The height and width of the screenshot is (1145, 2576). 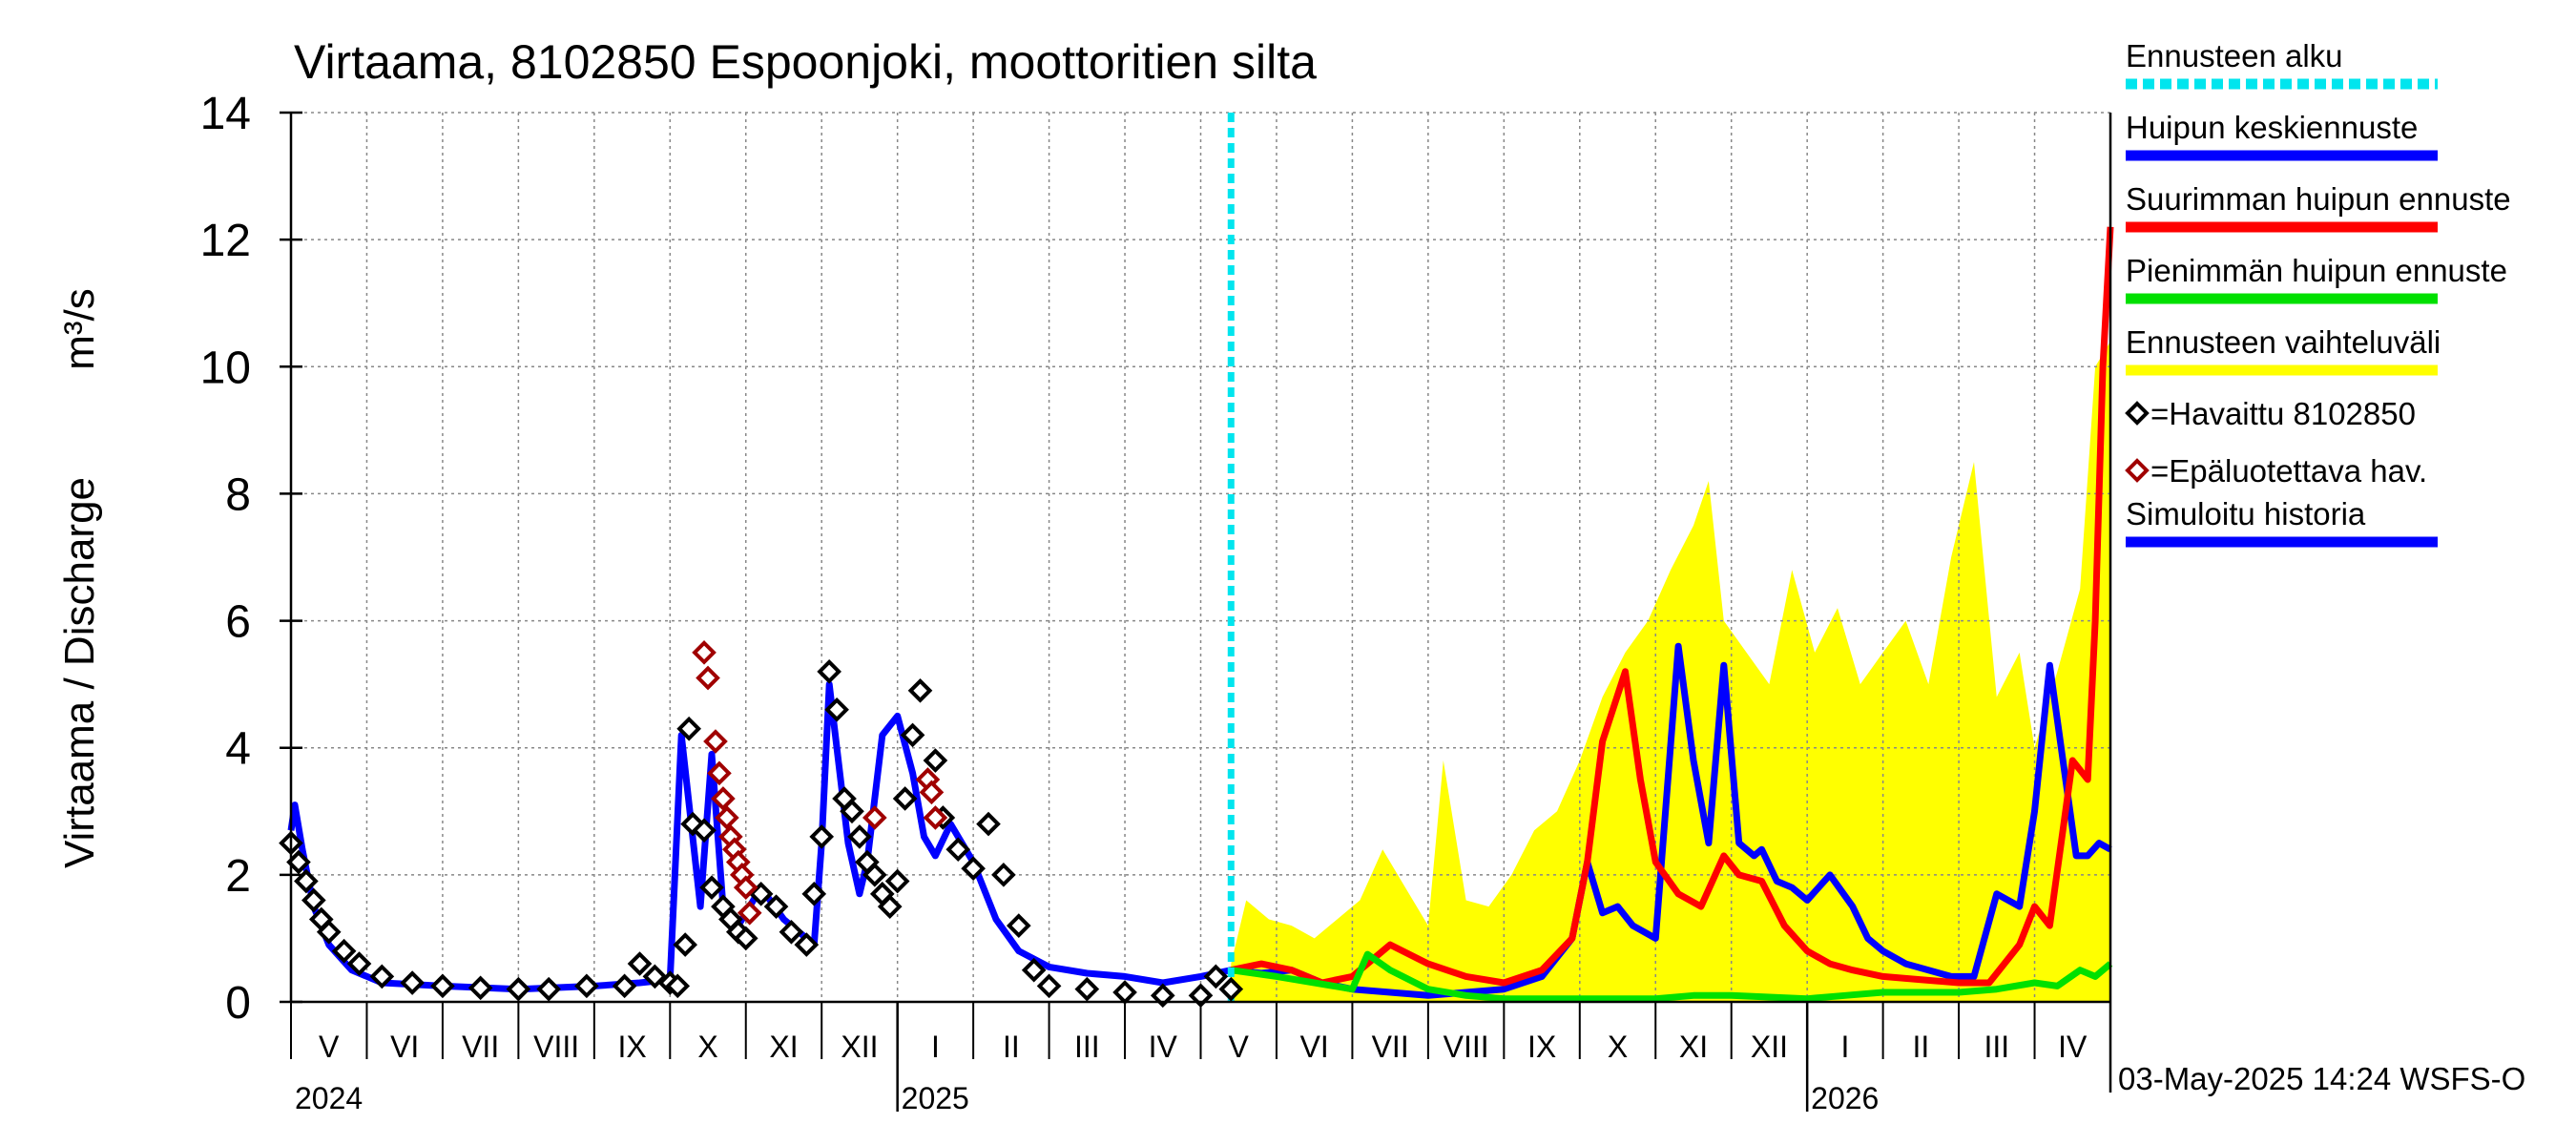 I want to click on y-axis-unit: m³/s, so click(x=79, y=329).